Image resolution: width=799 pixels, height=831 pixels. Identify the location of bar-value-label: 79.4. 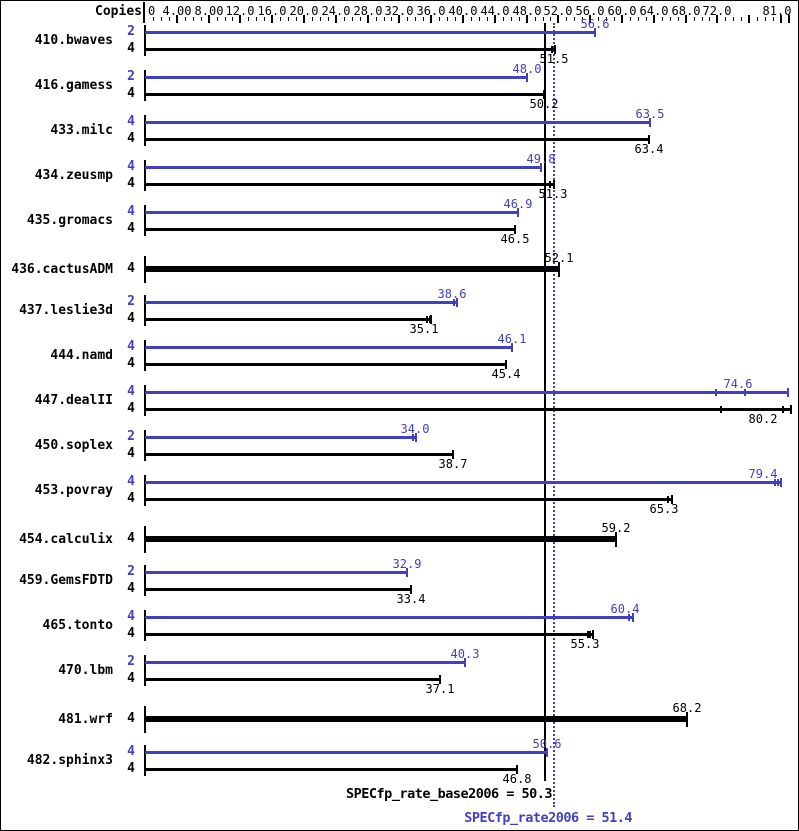
(763, 474).